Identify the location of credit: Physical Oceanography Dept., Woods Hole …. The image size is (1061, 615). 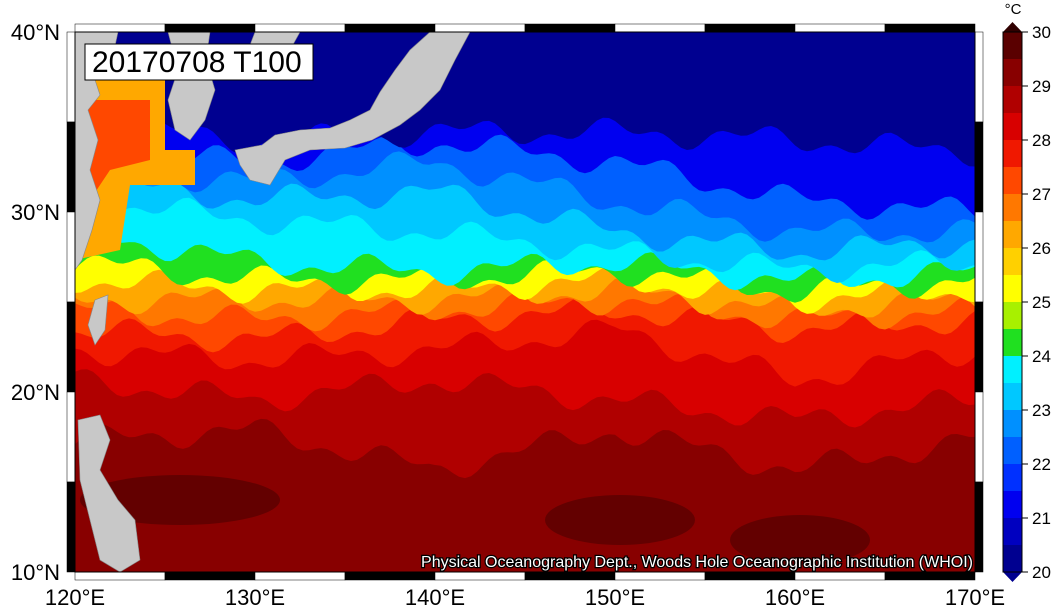
(697, 562).